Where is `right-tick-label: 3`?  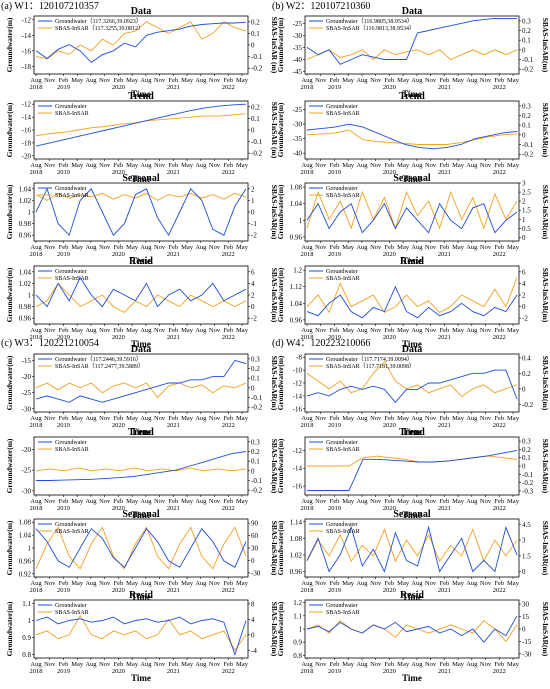 right-tick-label: 3 is located at coordinates (524, 184).